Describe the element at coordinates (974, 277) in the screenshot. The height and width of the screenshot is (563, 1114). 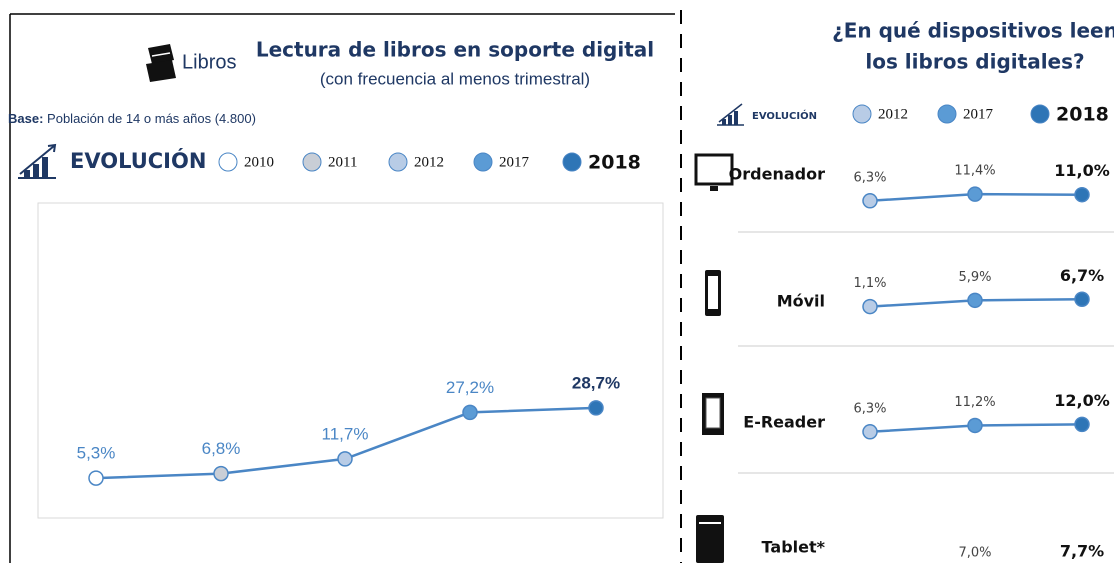
I see `value-label: 5,9%` at that location.